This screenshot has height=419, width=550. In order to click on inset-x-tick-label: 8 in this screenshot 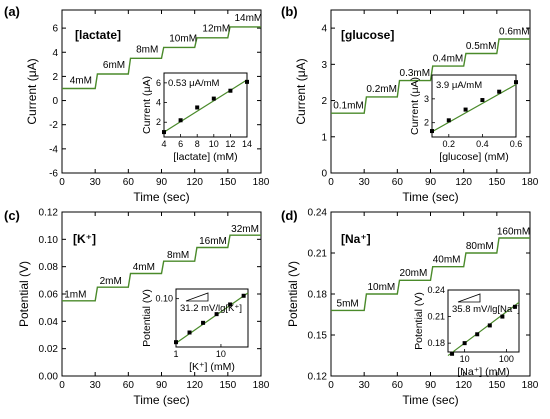, I will do `click(197, 144)`.